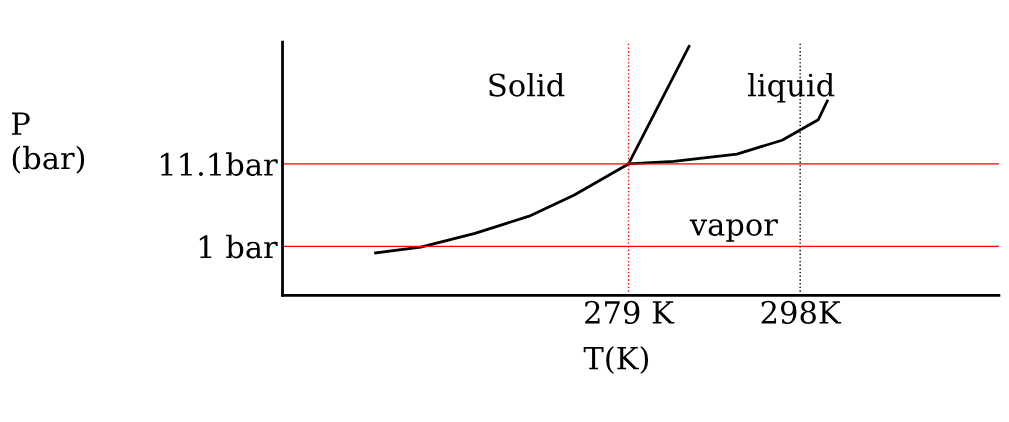 The width and height of the screenshot is (1009, 422). What do you see at coordinates (48, 143) in the screenshot?
I see `y-axis-title: P (bar)` at bounding box center [48, 143].